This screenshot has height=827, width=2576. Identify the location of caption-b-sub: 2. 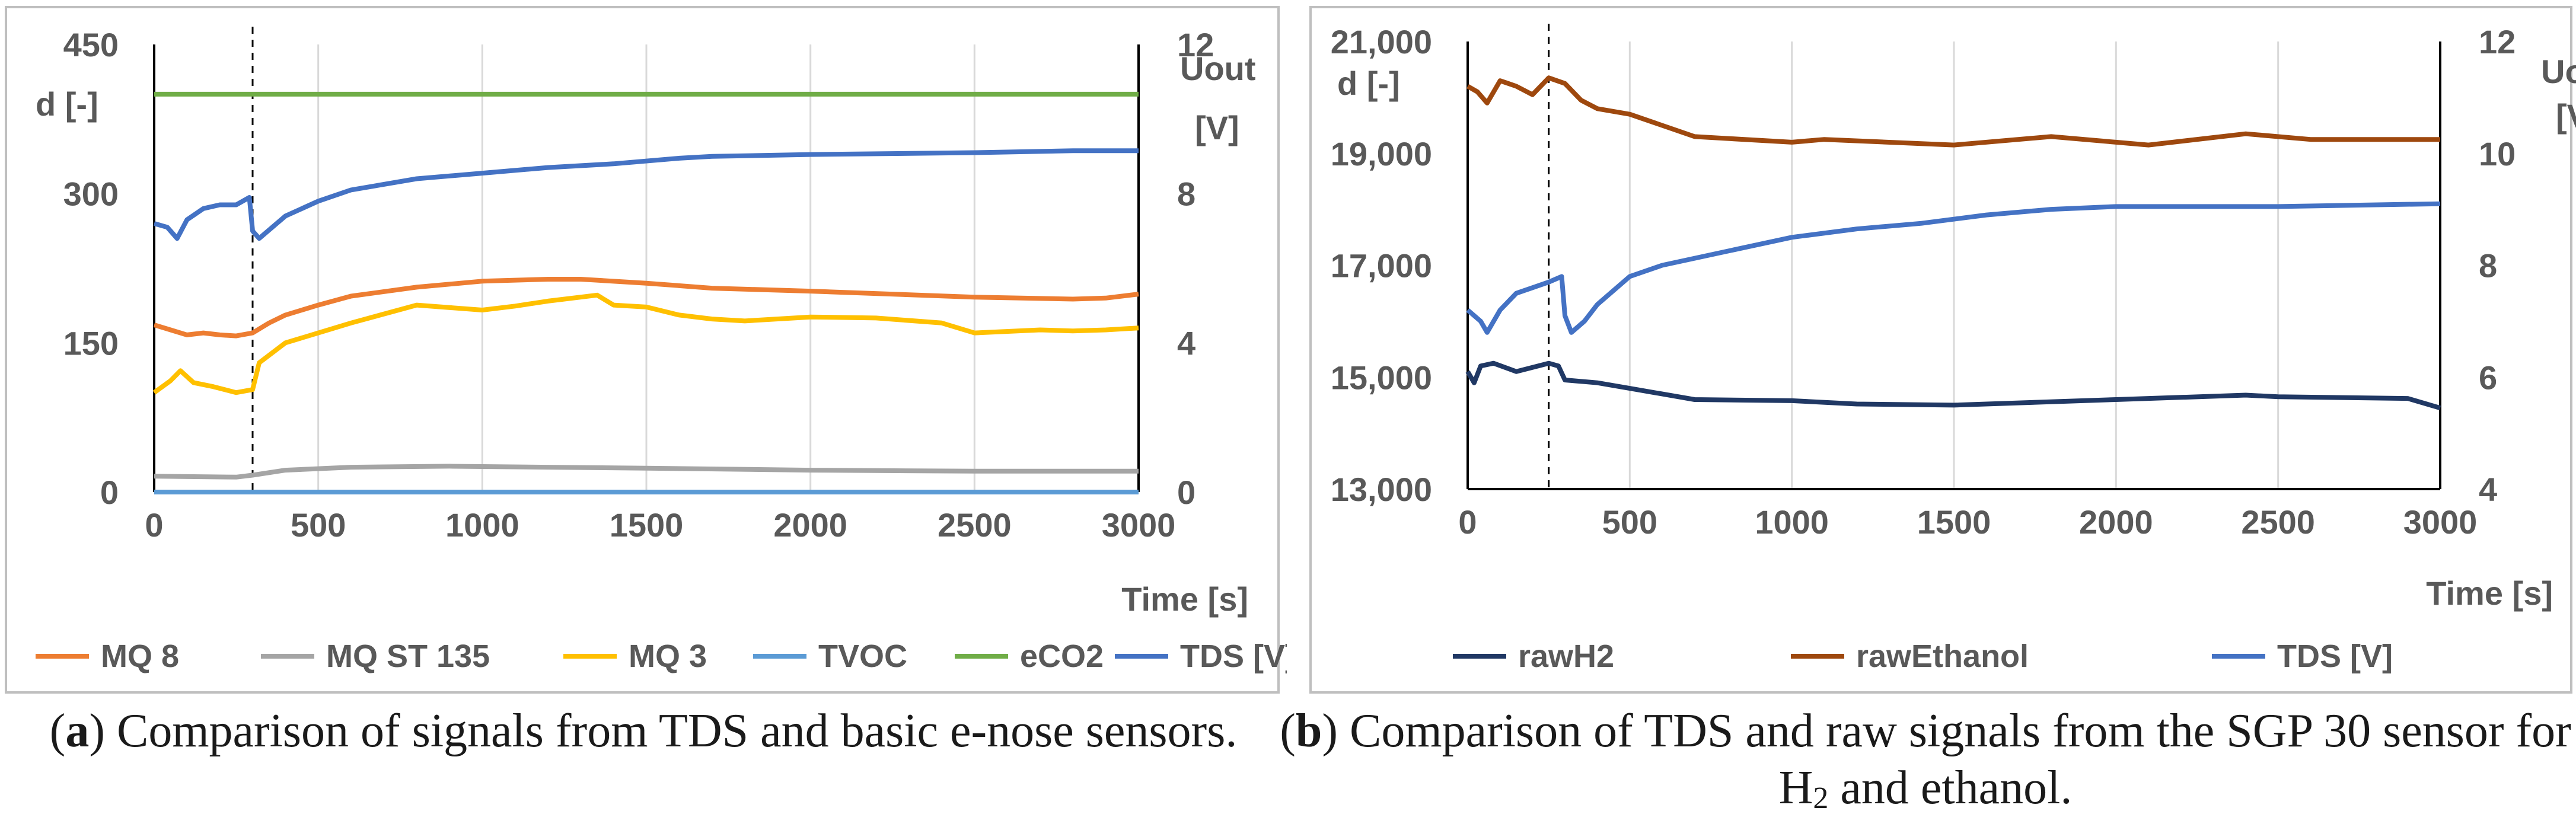
(1821, 798).